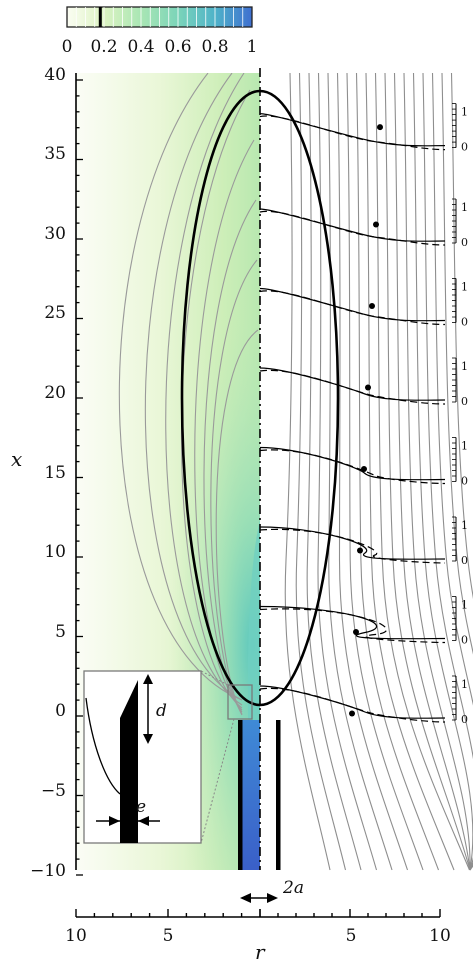 Image resolution: width=473 pixels, height=961 pixels. What do you see at coordinates (258, 913) in the screenshot?
I see `x-axis` at bounding box center [258, 913].